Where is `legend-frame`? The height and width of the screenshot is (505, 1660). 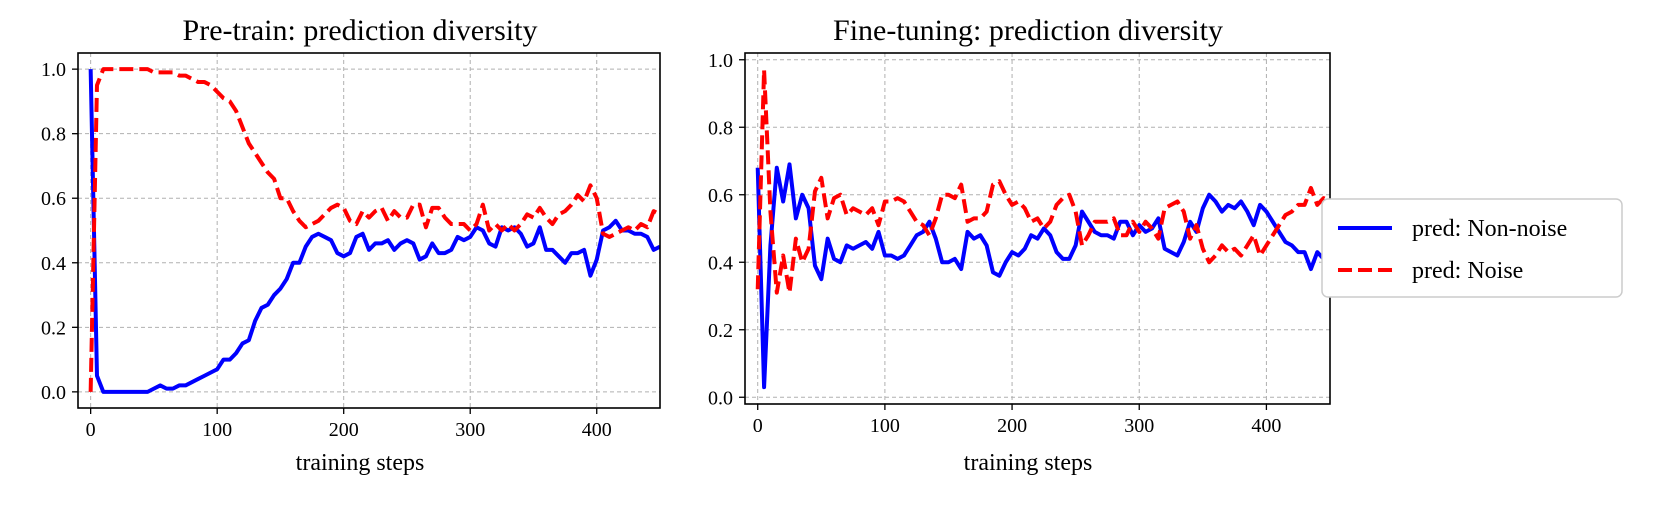 legend-frame is located at coordinates (1472, 248).